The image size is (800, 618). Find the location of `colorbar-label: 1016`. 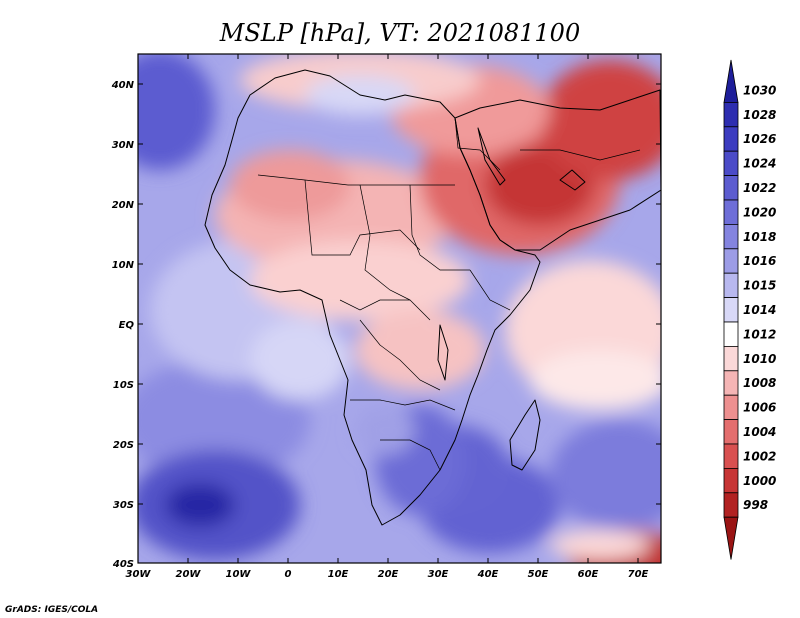

colorbar-label: 1016 is located at coordinates (759, 261).